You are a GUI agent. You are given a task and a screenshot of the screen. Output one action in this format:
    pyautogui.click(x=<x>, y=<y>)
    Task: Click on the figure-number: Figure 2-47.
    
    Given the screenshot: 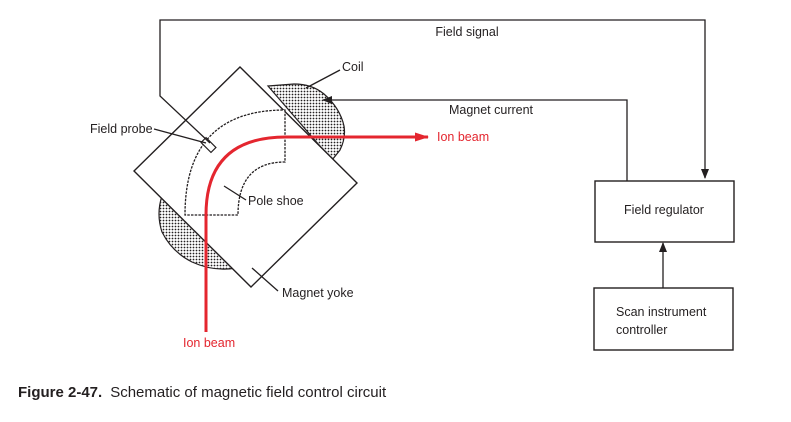 What is the action you would take?
    pyautogui.click(x=60, y=392)
    